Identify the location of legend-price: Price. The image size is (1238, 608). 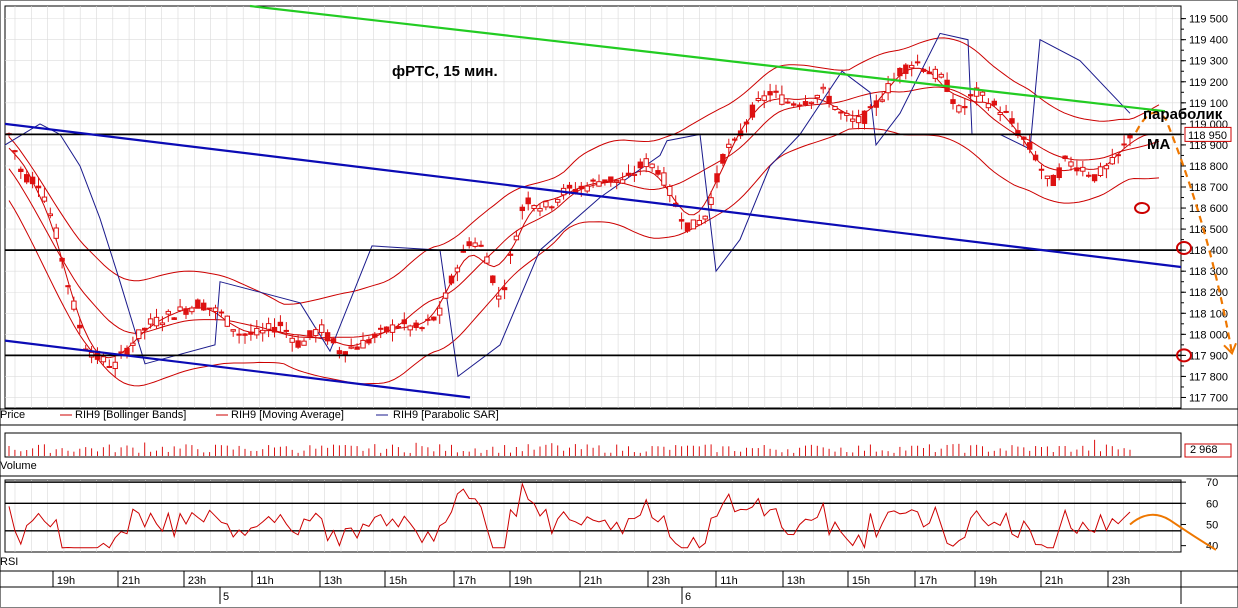
(13, 415).